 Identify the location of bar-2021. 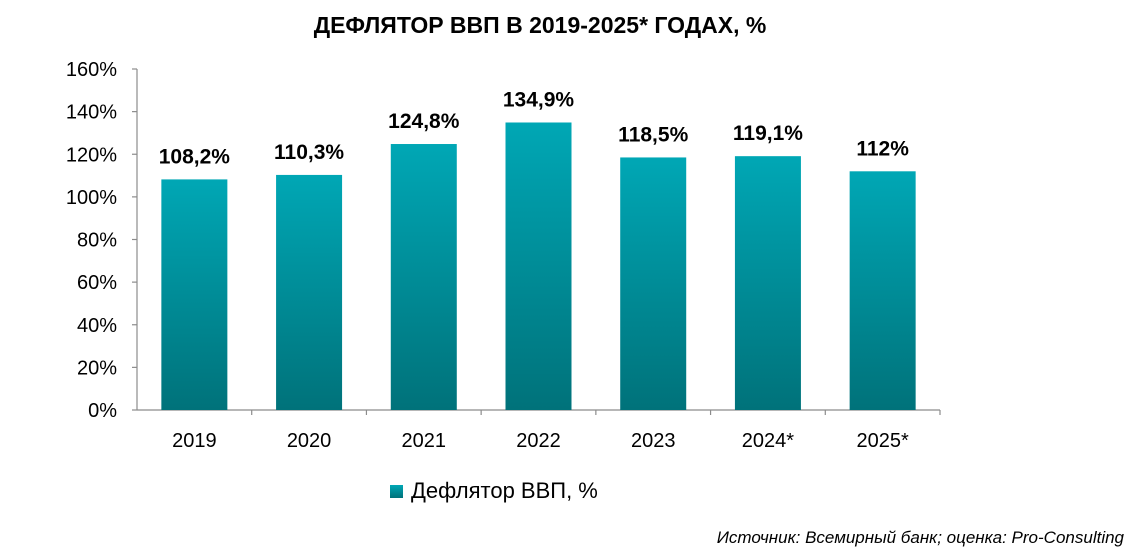
(423, 277).